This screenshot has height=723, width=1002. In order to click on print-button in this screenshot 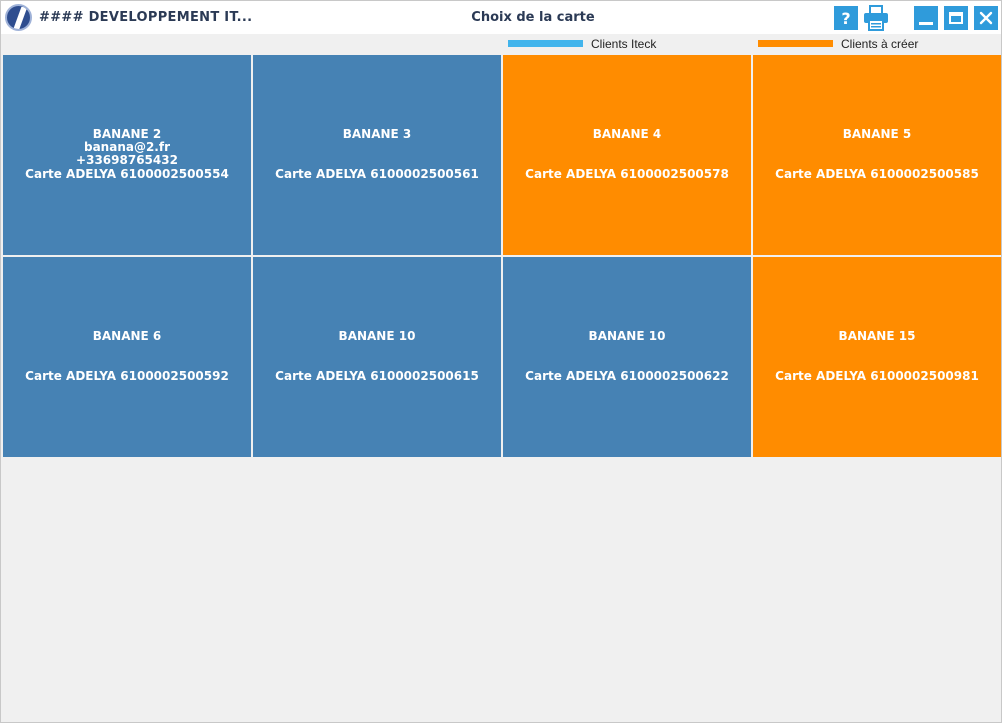, I will do `click(876, 18)`.